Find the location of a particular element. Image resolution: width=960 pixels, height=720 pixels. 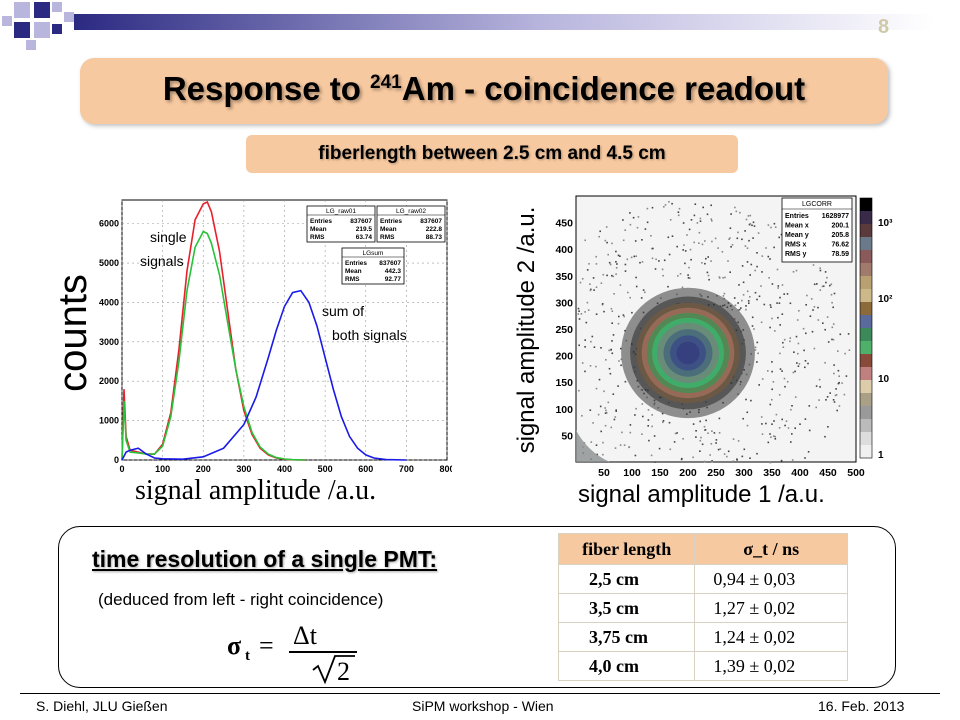

stats-box-LGsum: LGsum Entries 837607 Mean 442.3 RMS 92.77 is located at coordinates (373, 266).